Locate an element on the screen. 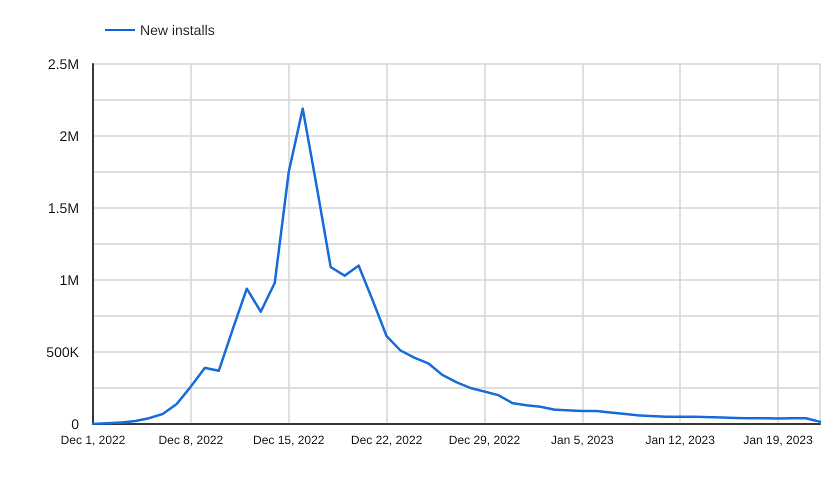 This screenshot has width=837, height=499. y-tick-label: 1.5M is located at coordinates (63, 208).